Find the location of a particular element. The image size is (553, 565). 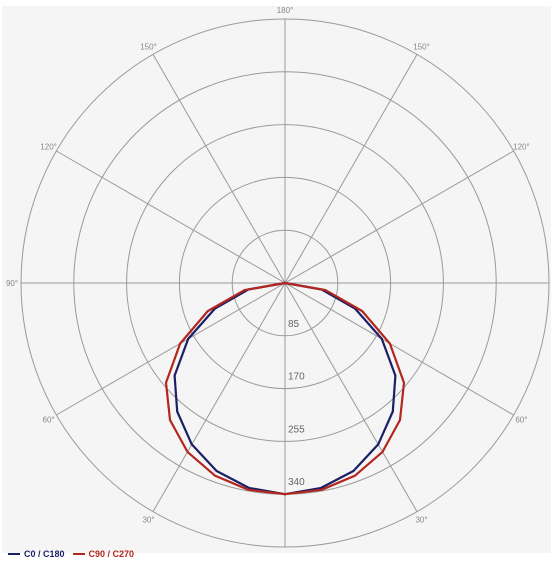

legend-swatch-c0-c180 is located at coordinates (14, 554).